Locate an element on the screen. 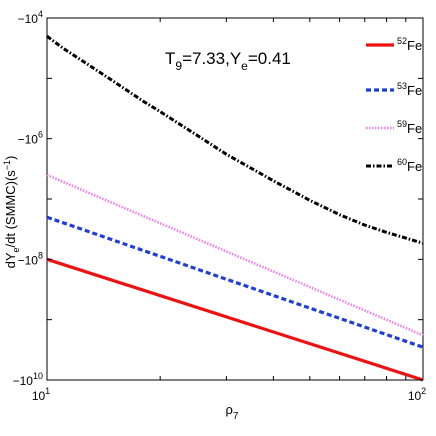 The image size is (436, 436). legend-label-fe53: 53Fe is located at coordinates (409, 89).